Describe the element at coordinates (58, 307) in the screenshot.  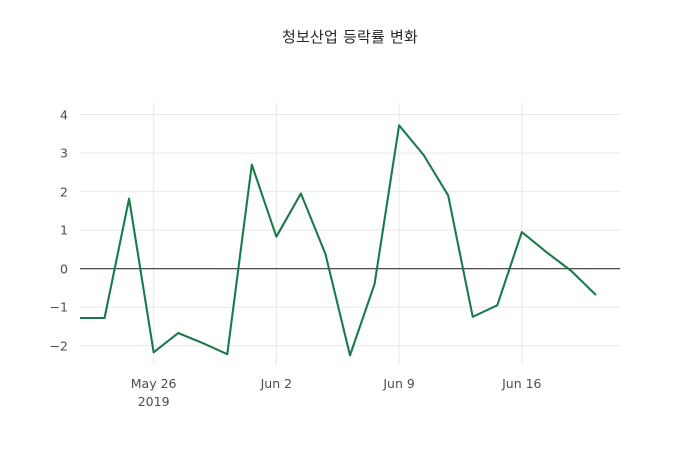
I see `y-axis-tick-label: −1` at that location.